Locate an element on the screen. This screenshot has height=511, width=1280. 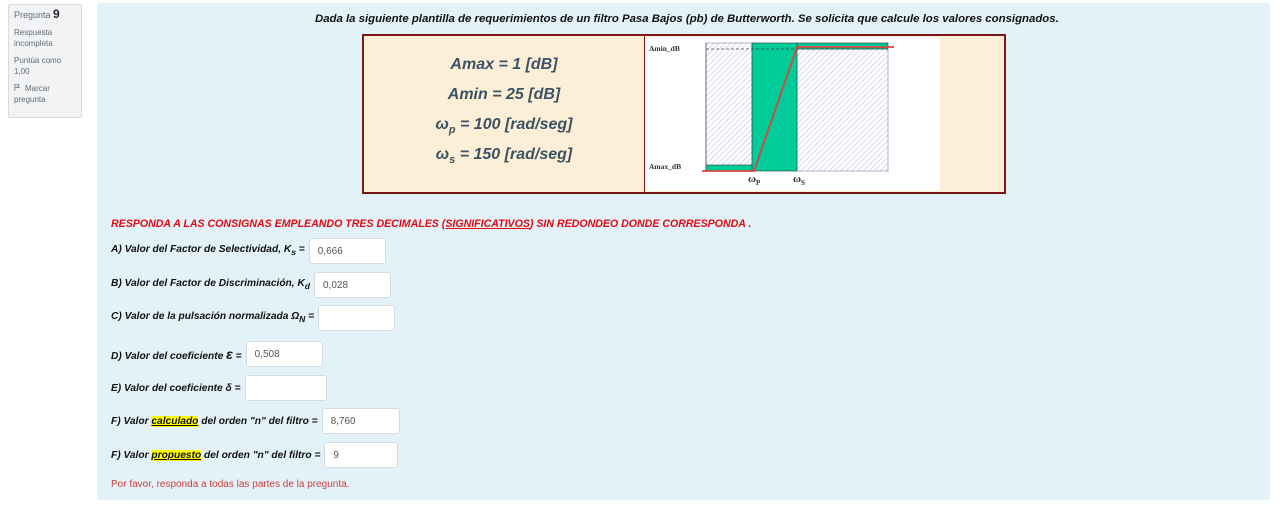
param-ws: ωs = 150 [rad/seg] is located at coordinates (504, 156).